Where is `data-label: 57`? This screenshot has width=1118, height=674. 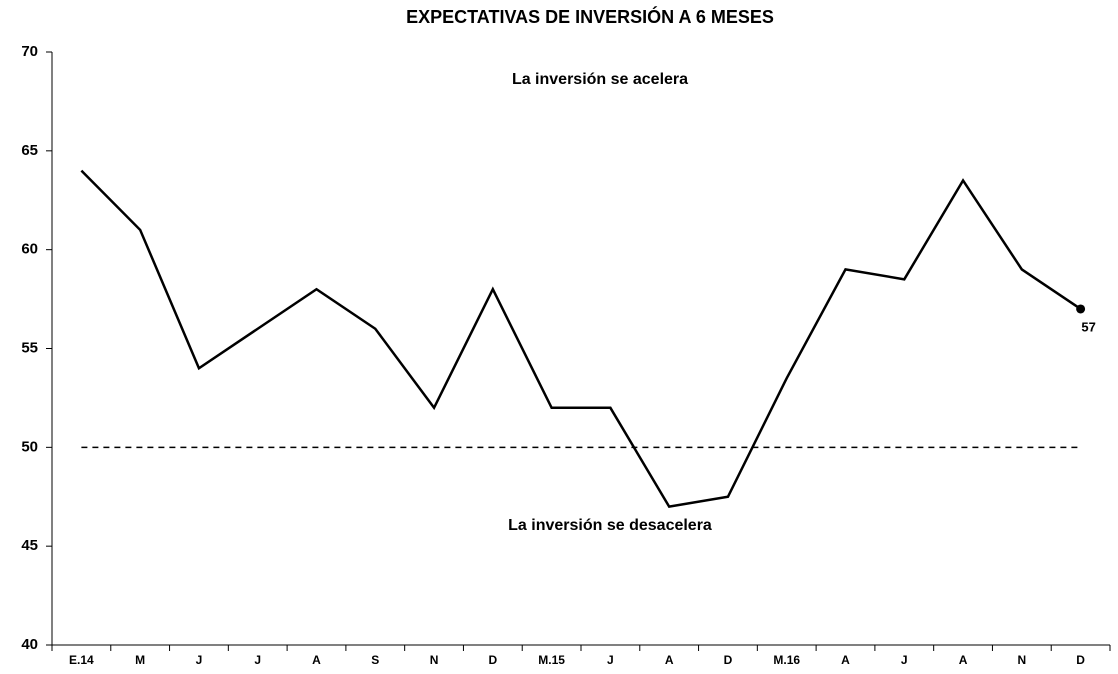 data-label: 57 is located at coordinates (1088, 326).